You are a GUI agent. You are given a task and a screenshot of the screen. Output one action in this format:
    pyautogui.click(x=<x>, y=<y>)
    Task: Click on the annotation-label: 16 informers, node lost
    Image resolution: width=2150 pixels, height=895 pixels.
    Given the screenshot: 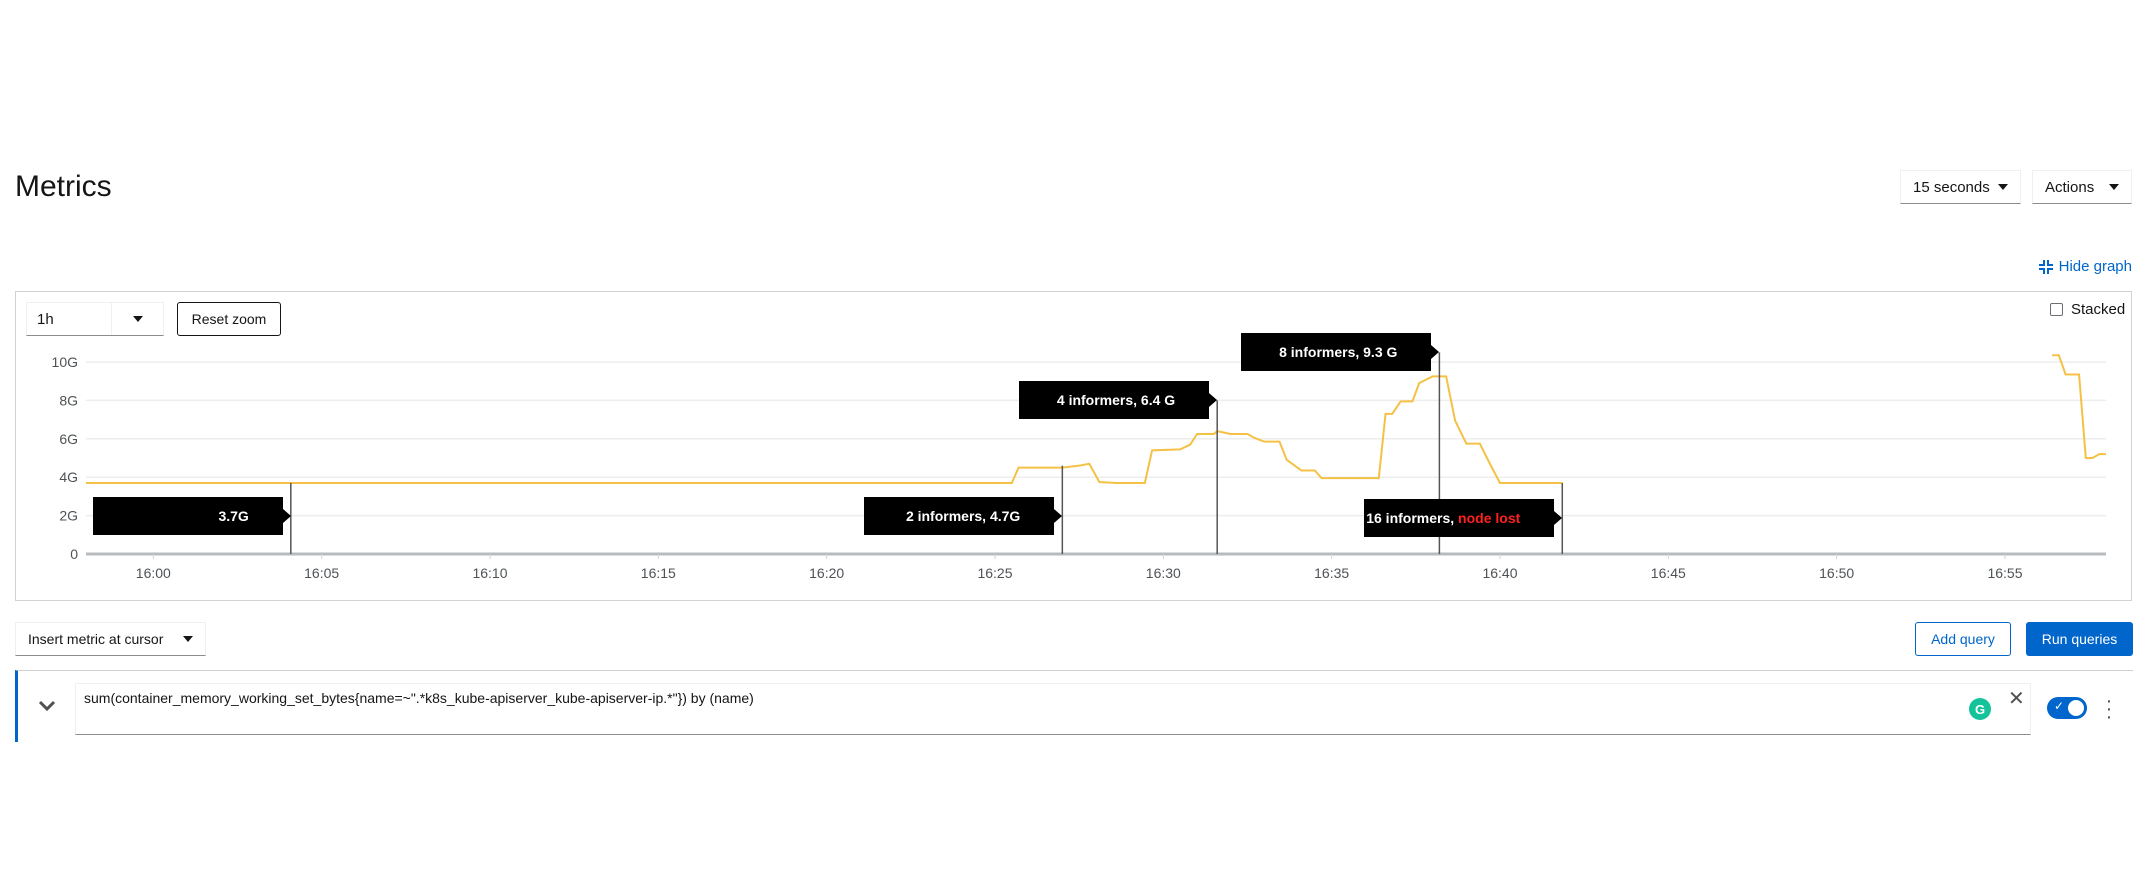 What is the action you would take?
    pyautogui.click(x=1463, y=517)
    